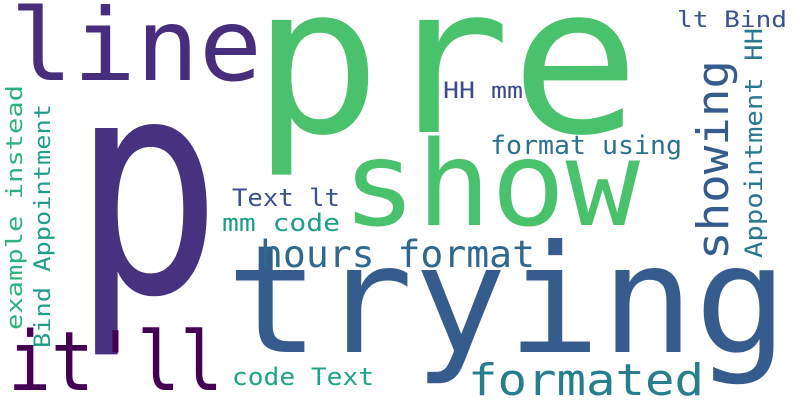  What do you see at coordinates (586, 377) in the screenshot?
I see `word-formated: formated` at bounding box center [586, 377].